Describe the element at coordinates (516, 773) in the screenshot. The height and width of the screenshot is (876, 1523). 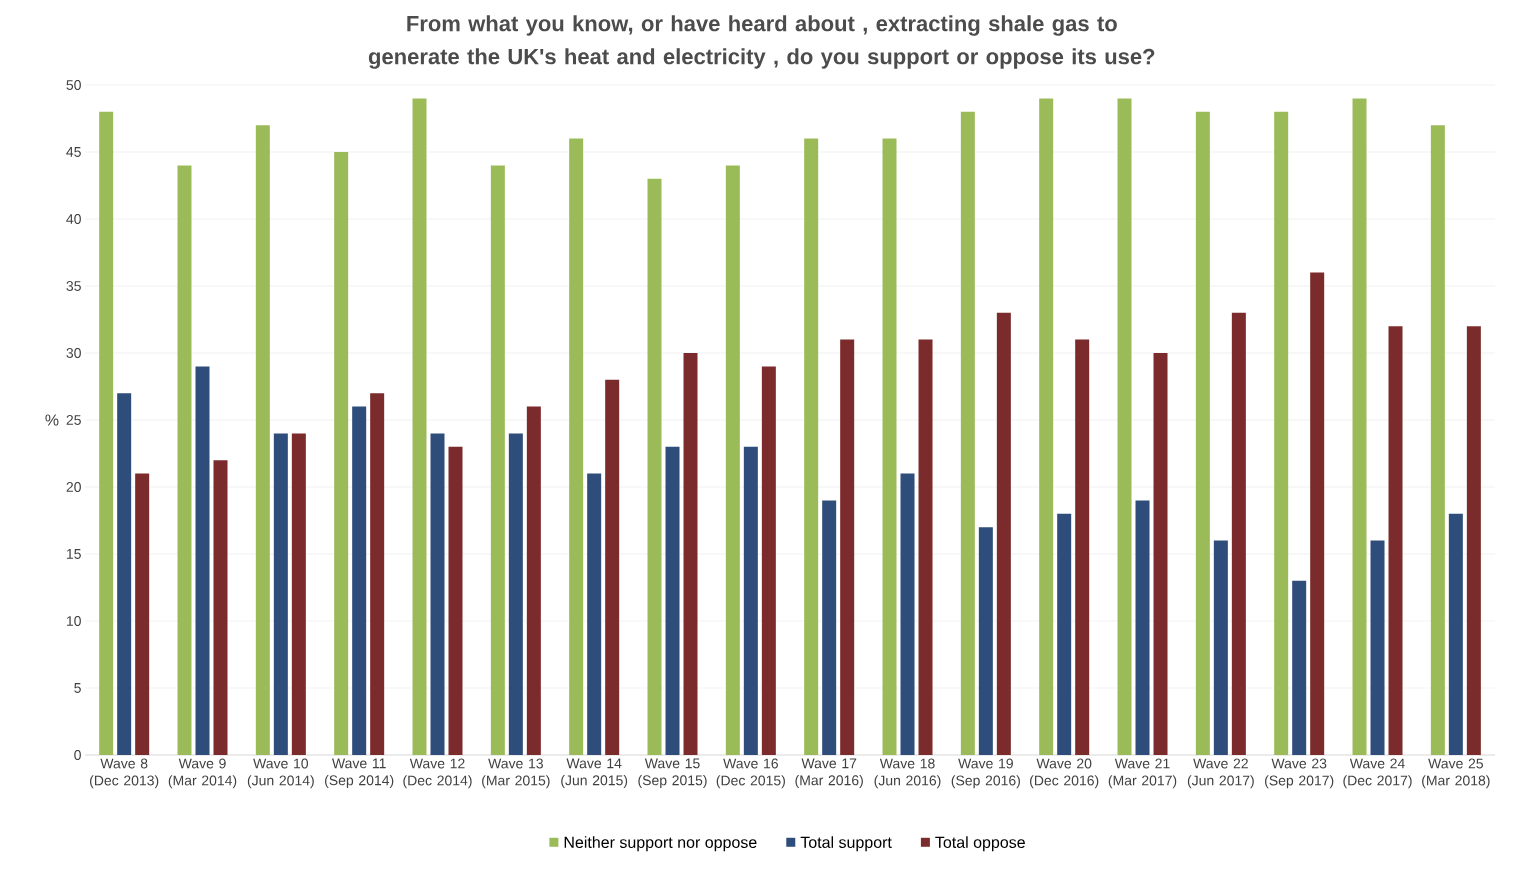
I see `x-tick-label: Wave 13 (Mar 2015)` at that location.